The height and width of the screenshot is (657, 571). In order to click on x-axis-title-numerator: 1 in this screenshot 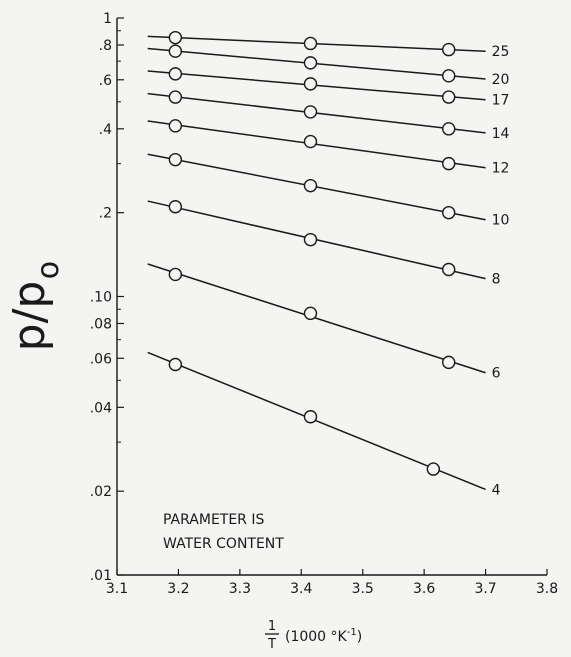, I will do `click(272, 626)`.